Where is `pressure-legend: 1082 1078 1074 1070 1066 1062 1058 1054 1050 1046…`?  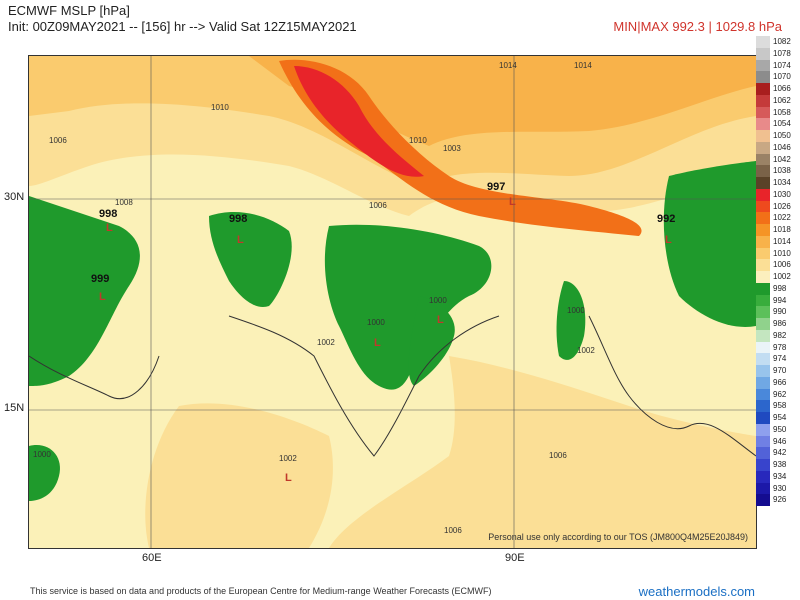 pressure-legend: 1082 1078 1074 1070 1066 1062 1058 1054 1050 1046… is located at coordinates (778, 271).